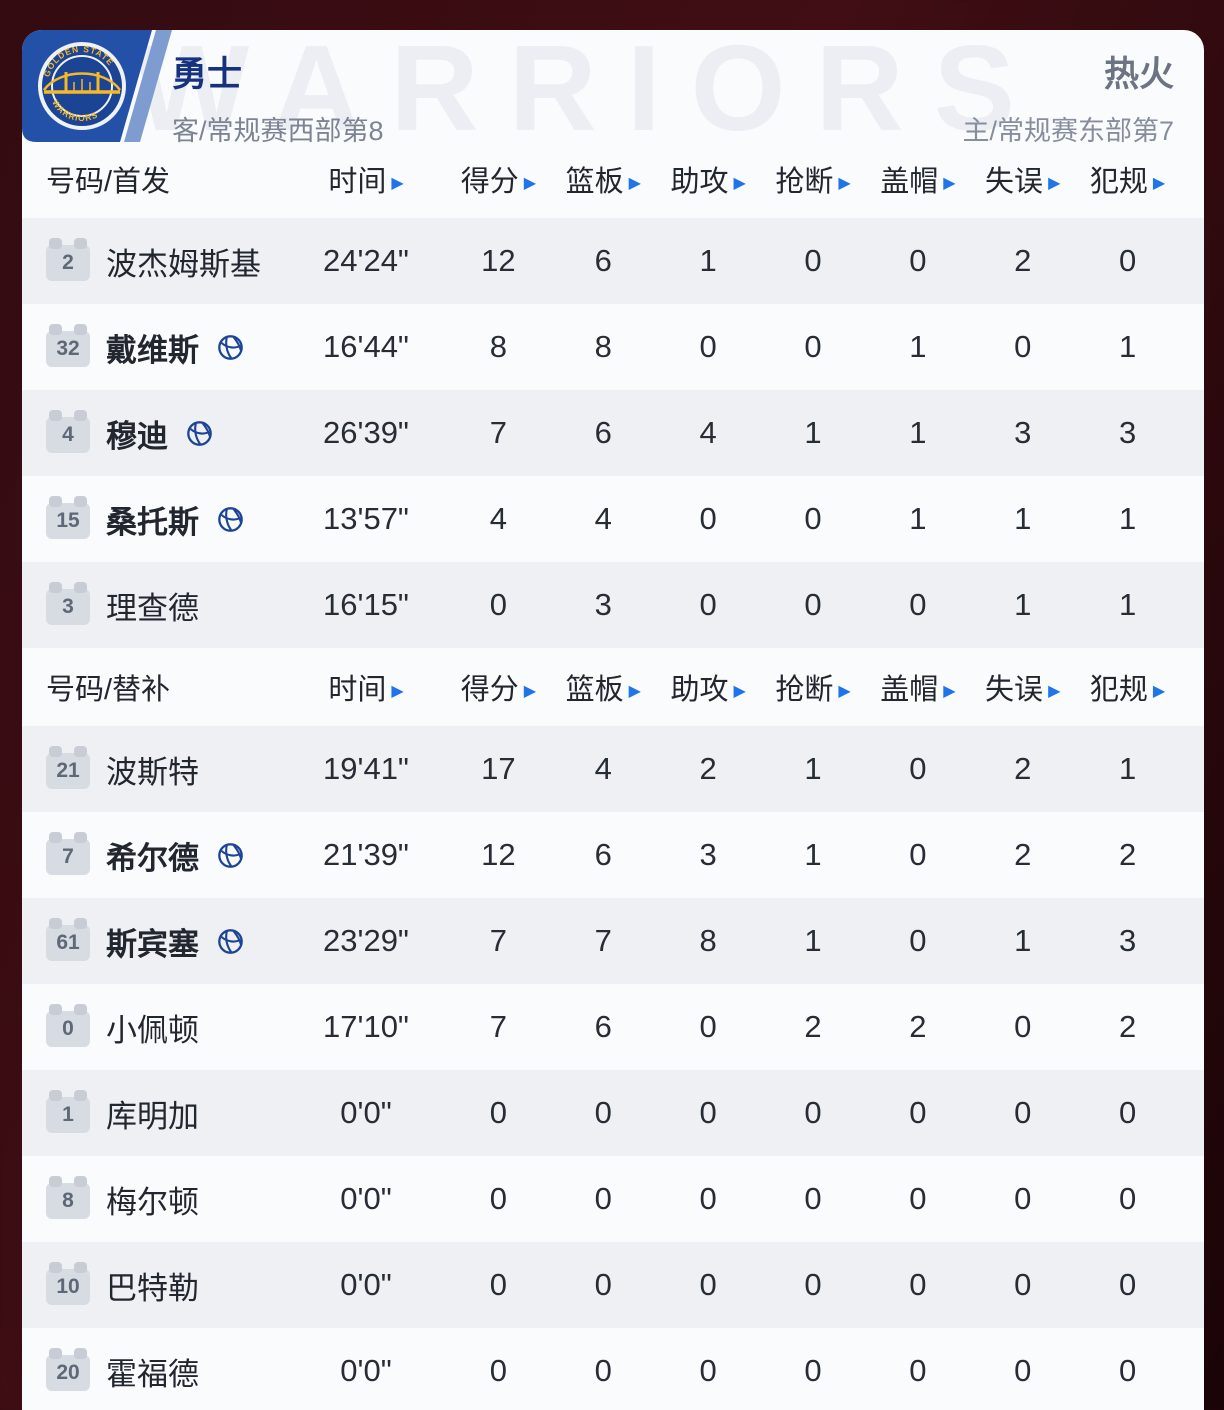 The image size is (1224, 1410). What do you see at coordinates (1068, 97) in the screenshot?
I see `tab-home-team: 热火 主/常规赛东部第7` at bounding box center [1068, 97].